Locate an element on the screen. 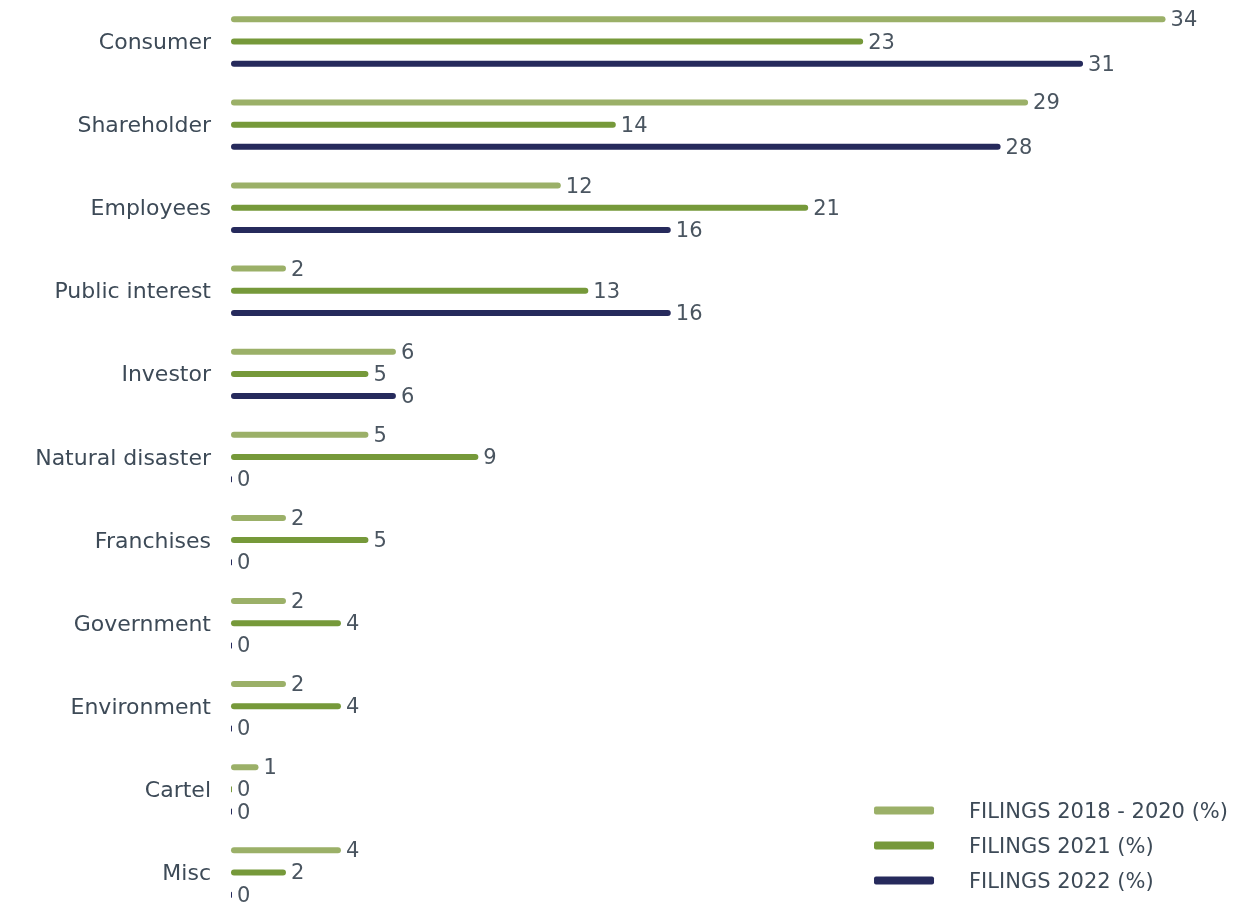 The width and height of the screenshot is (1253, 914). y-tick-label: Cartel is located at coordinates (177, 789).